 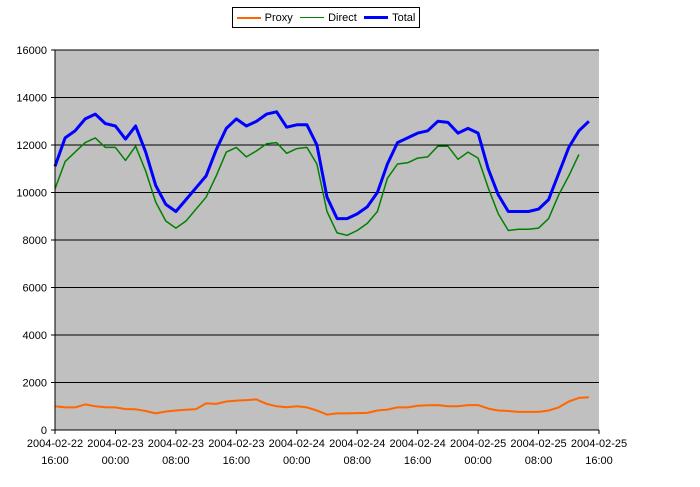 I want to click on legend-label-total: Total, so click(x=404, y=17).